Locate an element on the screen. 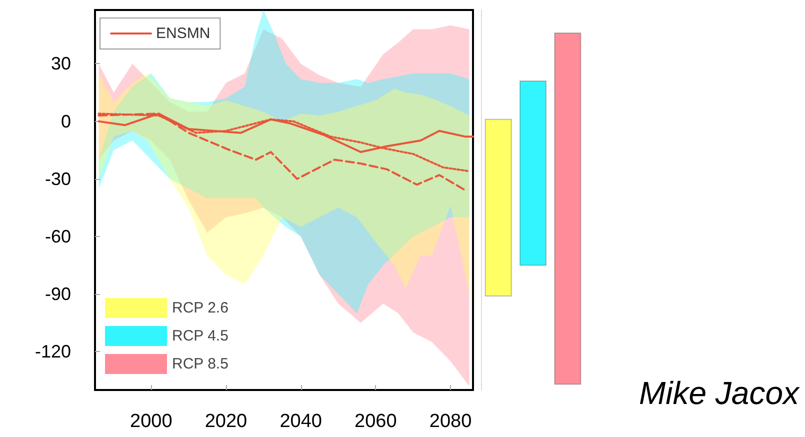 This screenshot has height=437, width=805. x-tick-label: 2060 is located at coordinates (375, 421).